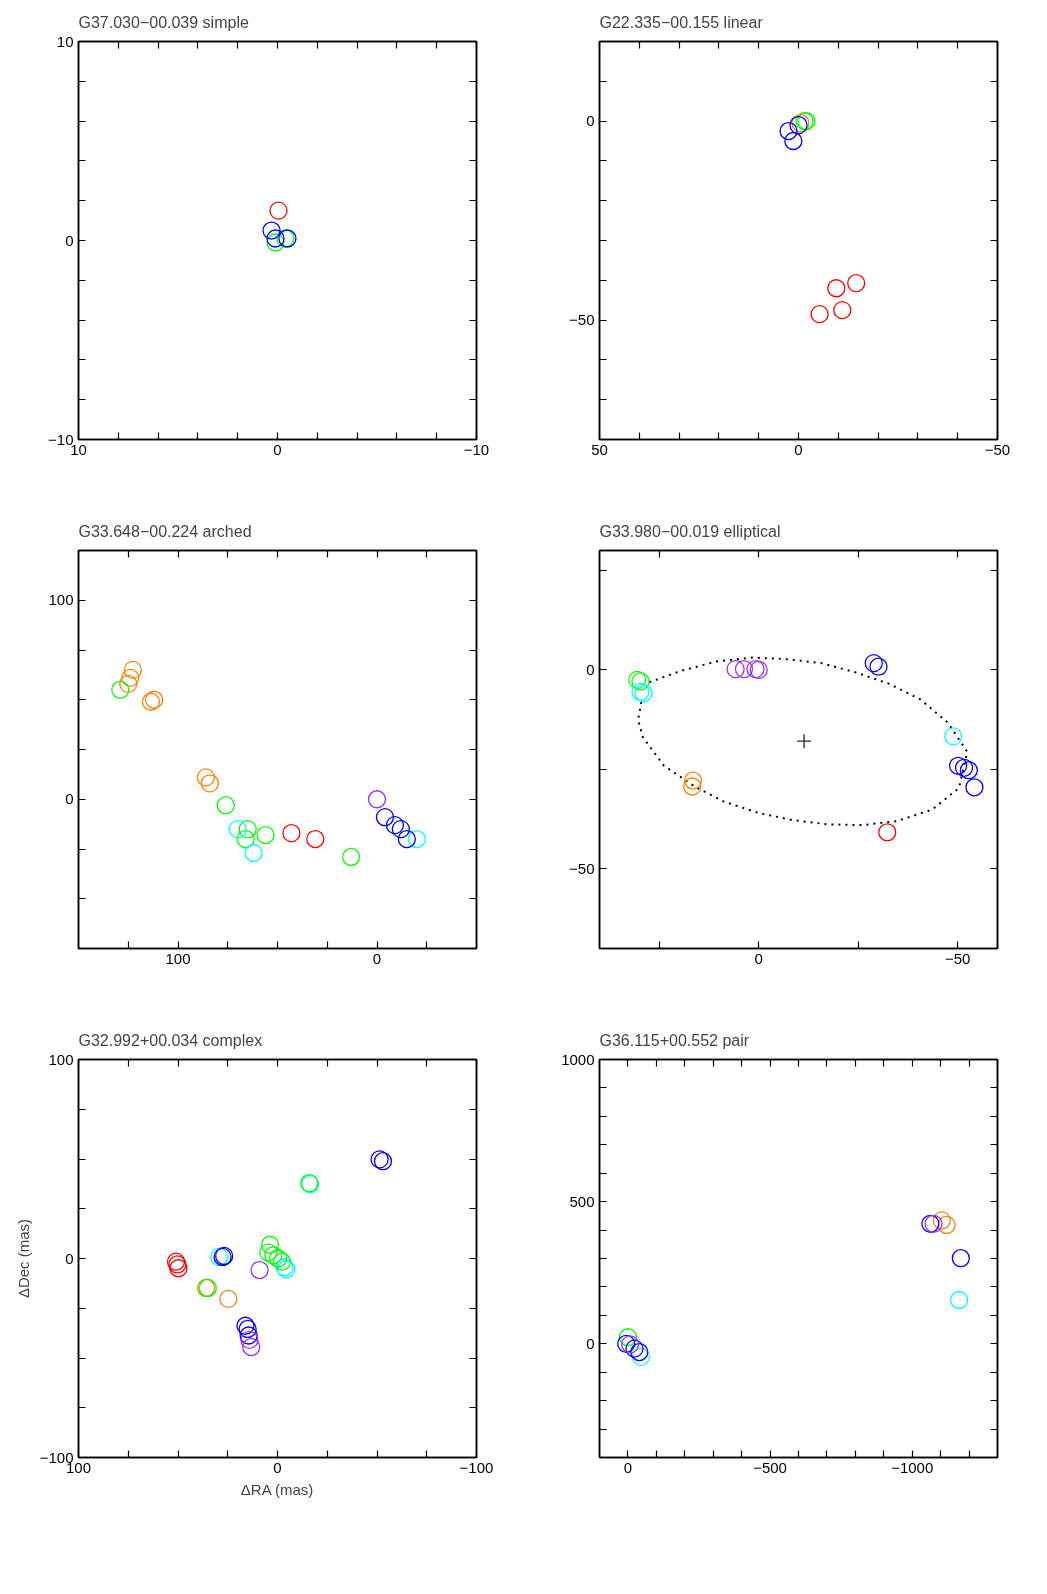  Describe the element at coordinates (770, 1467) in the screenshot. I see `x-tick-label: −500` at that location.